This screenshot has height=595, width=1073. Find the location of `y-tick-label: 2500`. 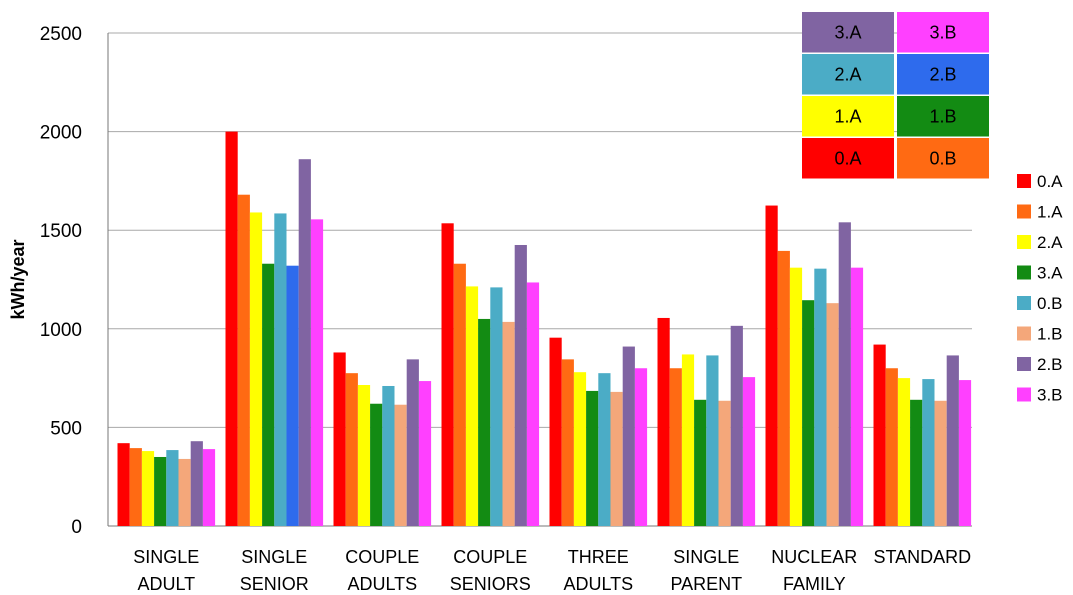

y-tick-label: 2500 is located at coordinates (61, 34).